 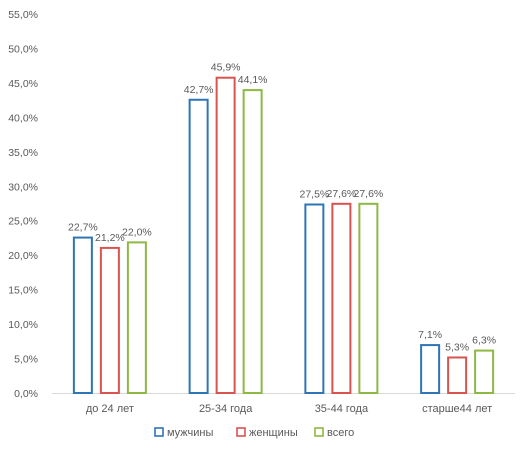 What do you see at coordinates (23, 222) in the screenshot?
I see `y-tick-label: 25,0%` at bounding box center [23, 222].